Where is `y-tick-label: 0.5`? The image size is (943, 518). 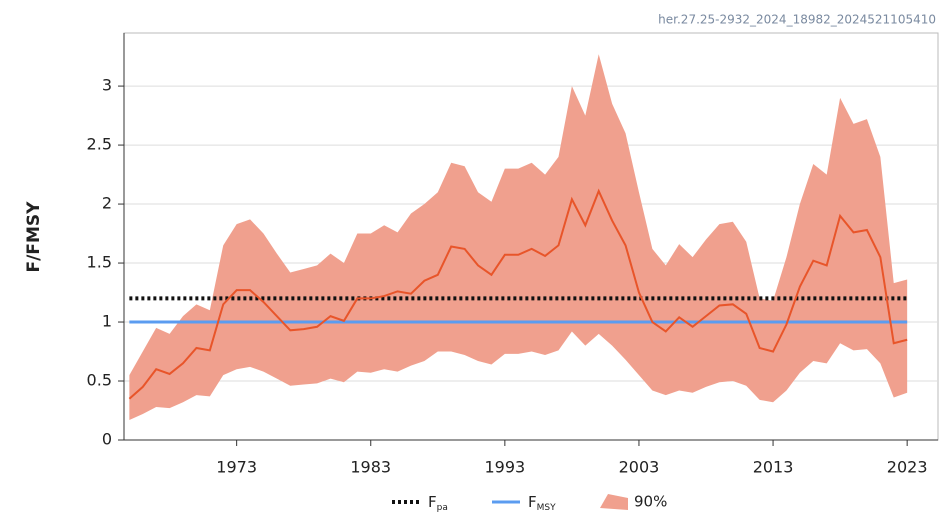
y-tick-label: 0.5 is located at coordinates (99, 380).